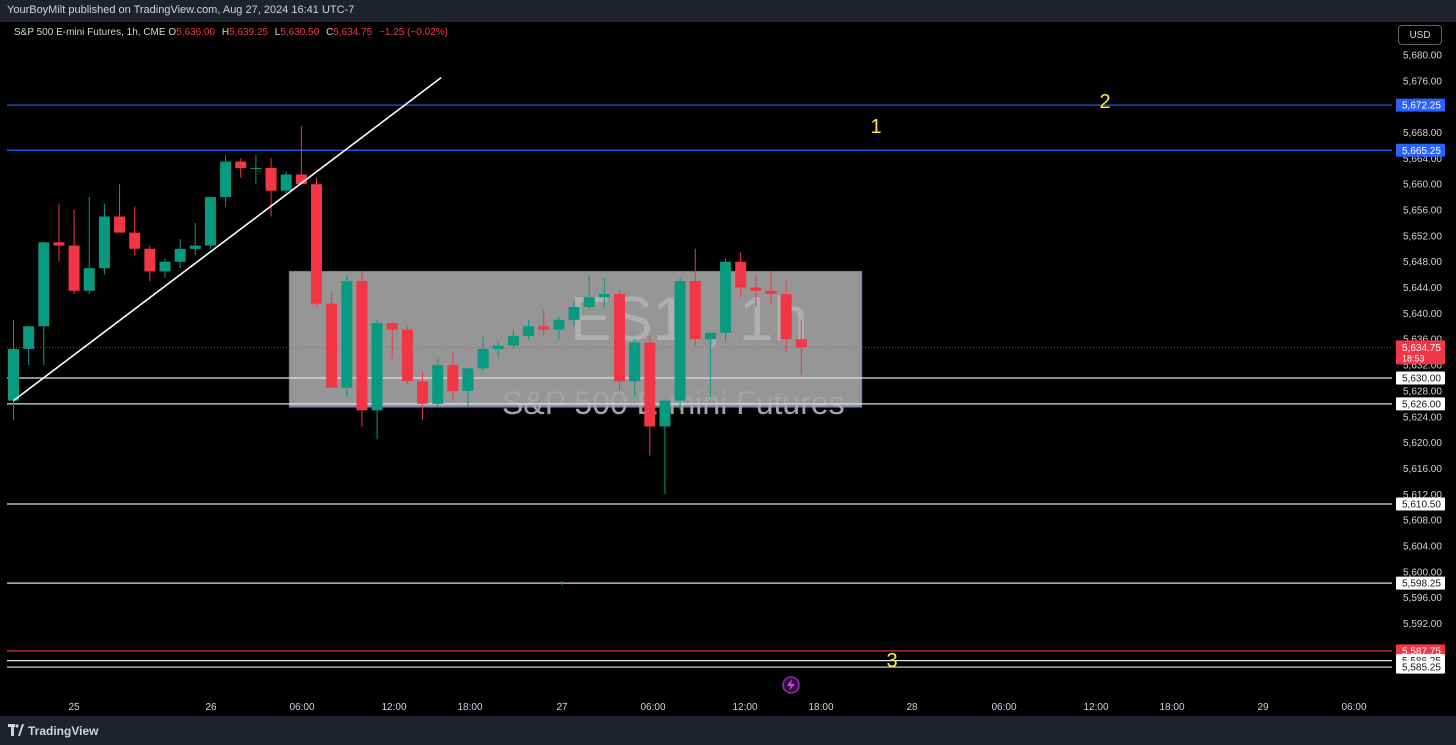  I want to click on level-price-label: 5,665.25, so click(1421, 151).